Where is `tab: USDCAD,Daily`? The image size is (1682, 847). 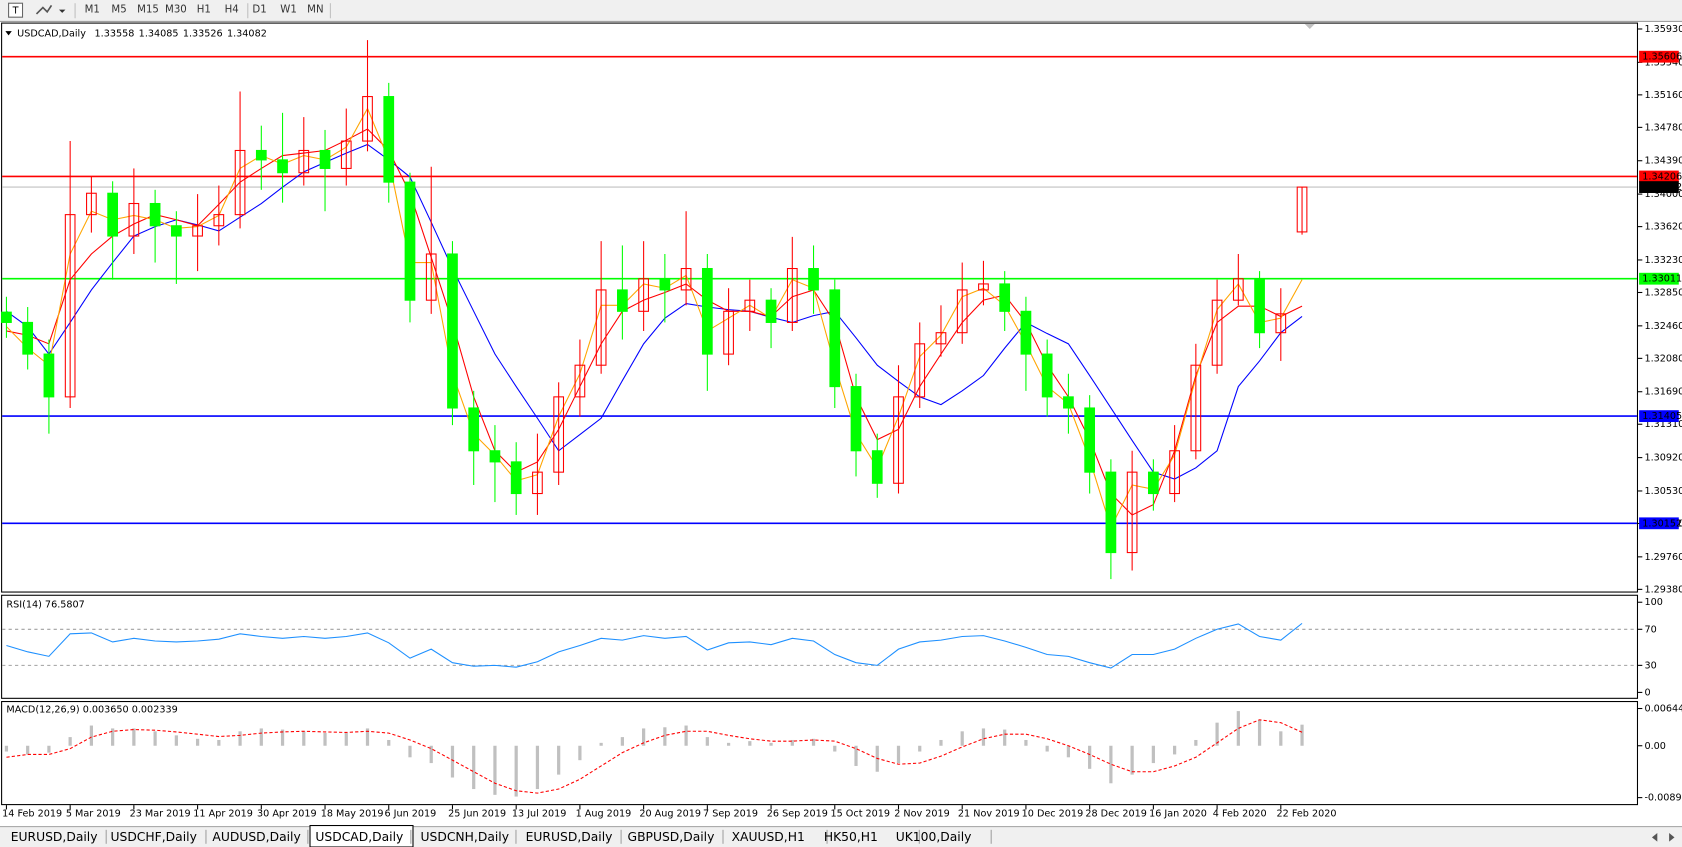
tab: USDCAD,Daily is located at coordinates (359, 837).